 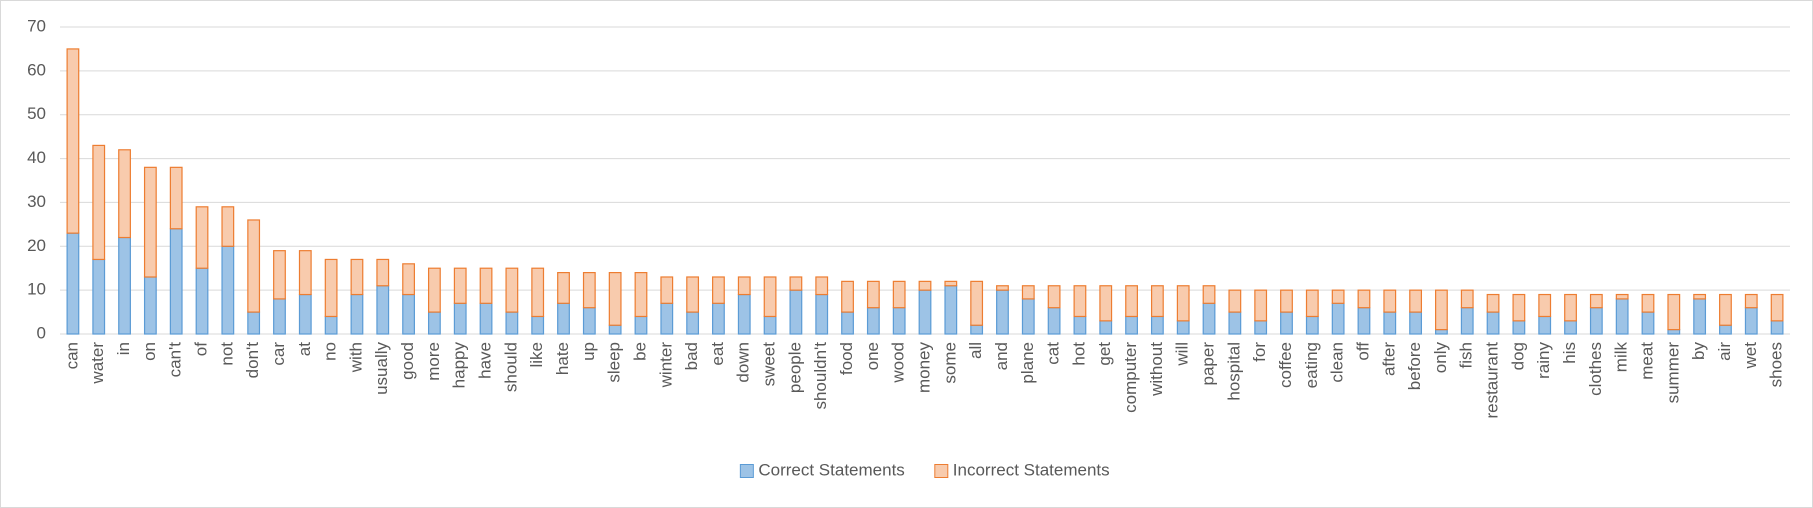 What do you see at coordinates (1233, 371) in the screenshot?
I see `x-tick-label: hospital` at bounding box center [1233, 371].